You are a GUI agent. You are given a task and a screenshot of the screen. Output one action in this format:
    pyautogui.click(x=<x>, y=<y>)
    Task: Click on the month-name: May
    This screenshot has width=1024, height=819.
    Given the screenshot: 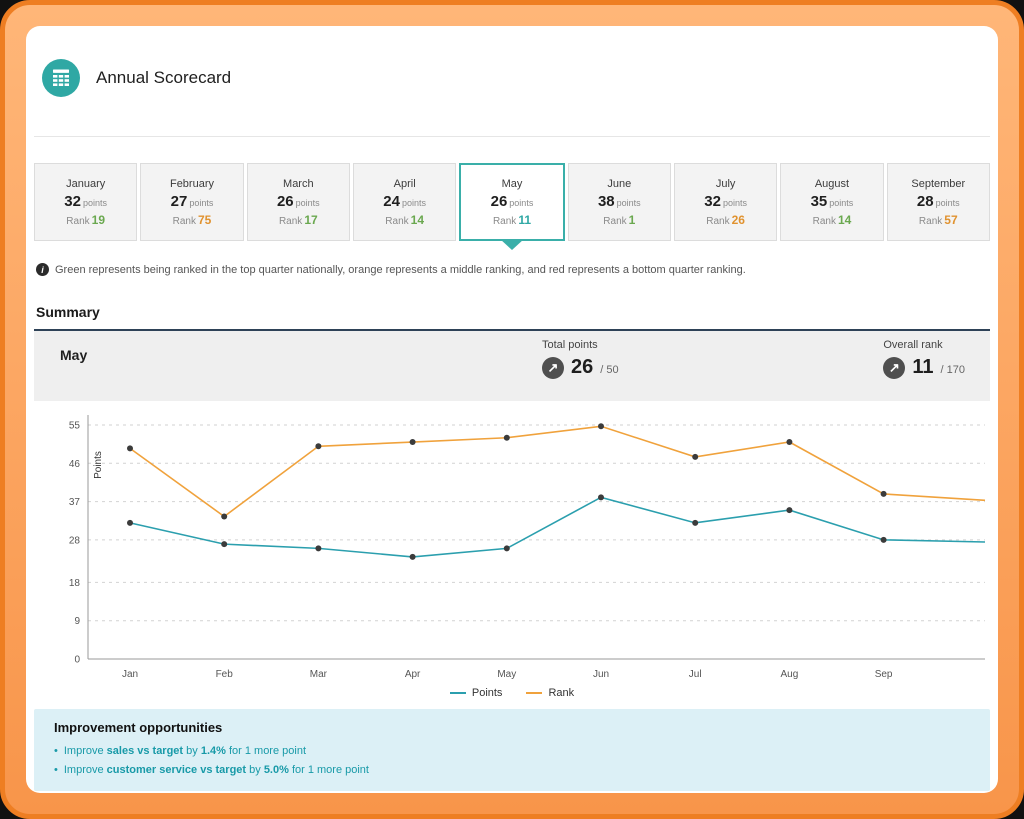 What is the action you would take?
    pyautogui.click(x=512, y=183)
    